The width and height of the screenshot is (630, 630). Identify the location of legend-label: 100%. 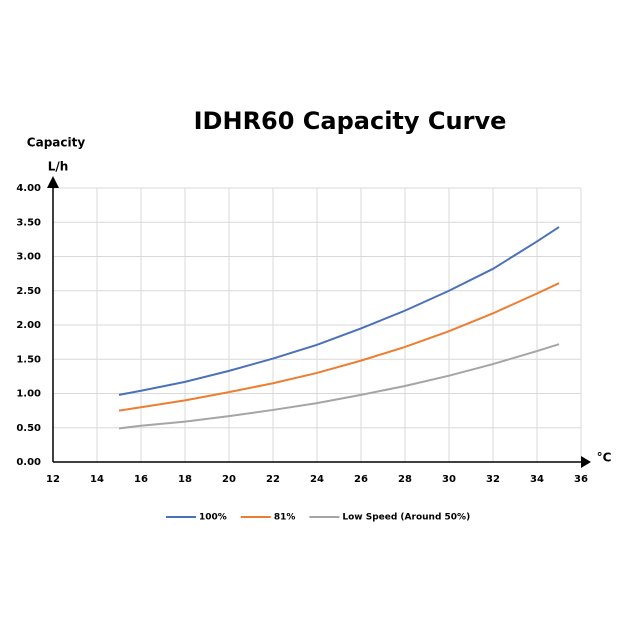
(213, 518).